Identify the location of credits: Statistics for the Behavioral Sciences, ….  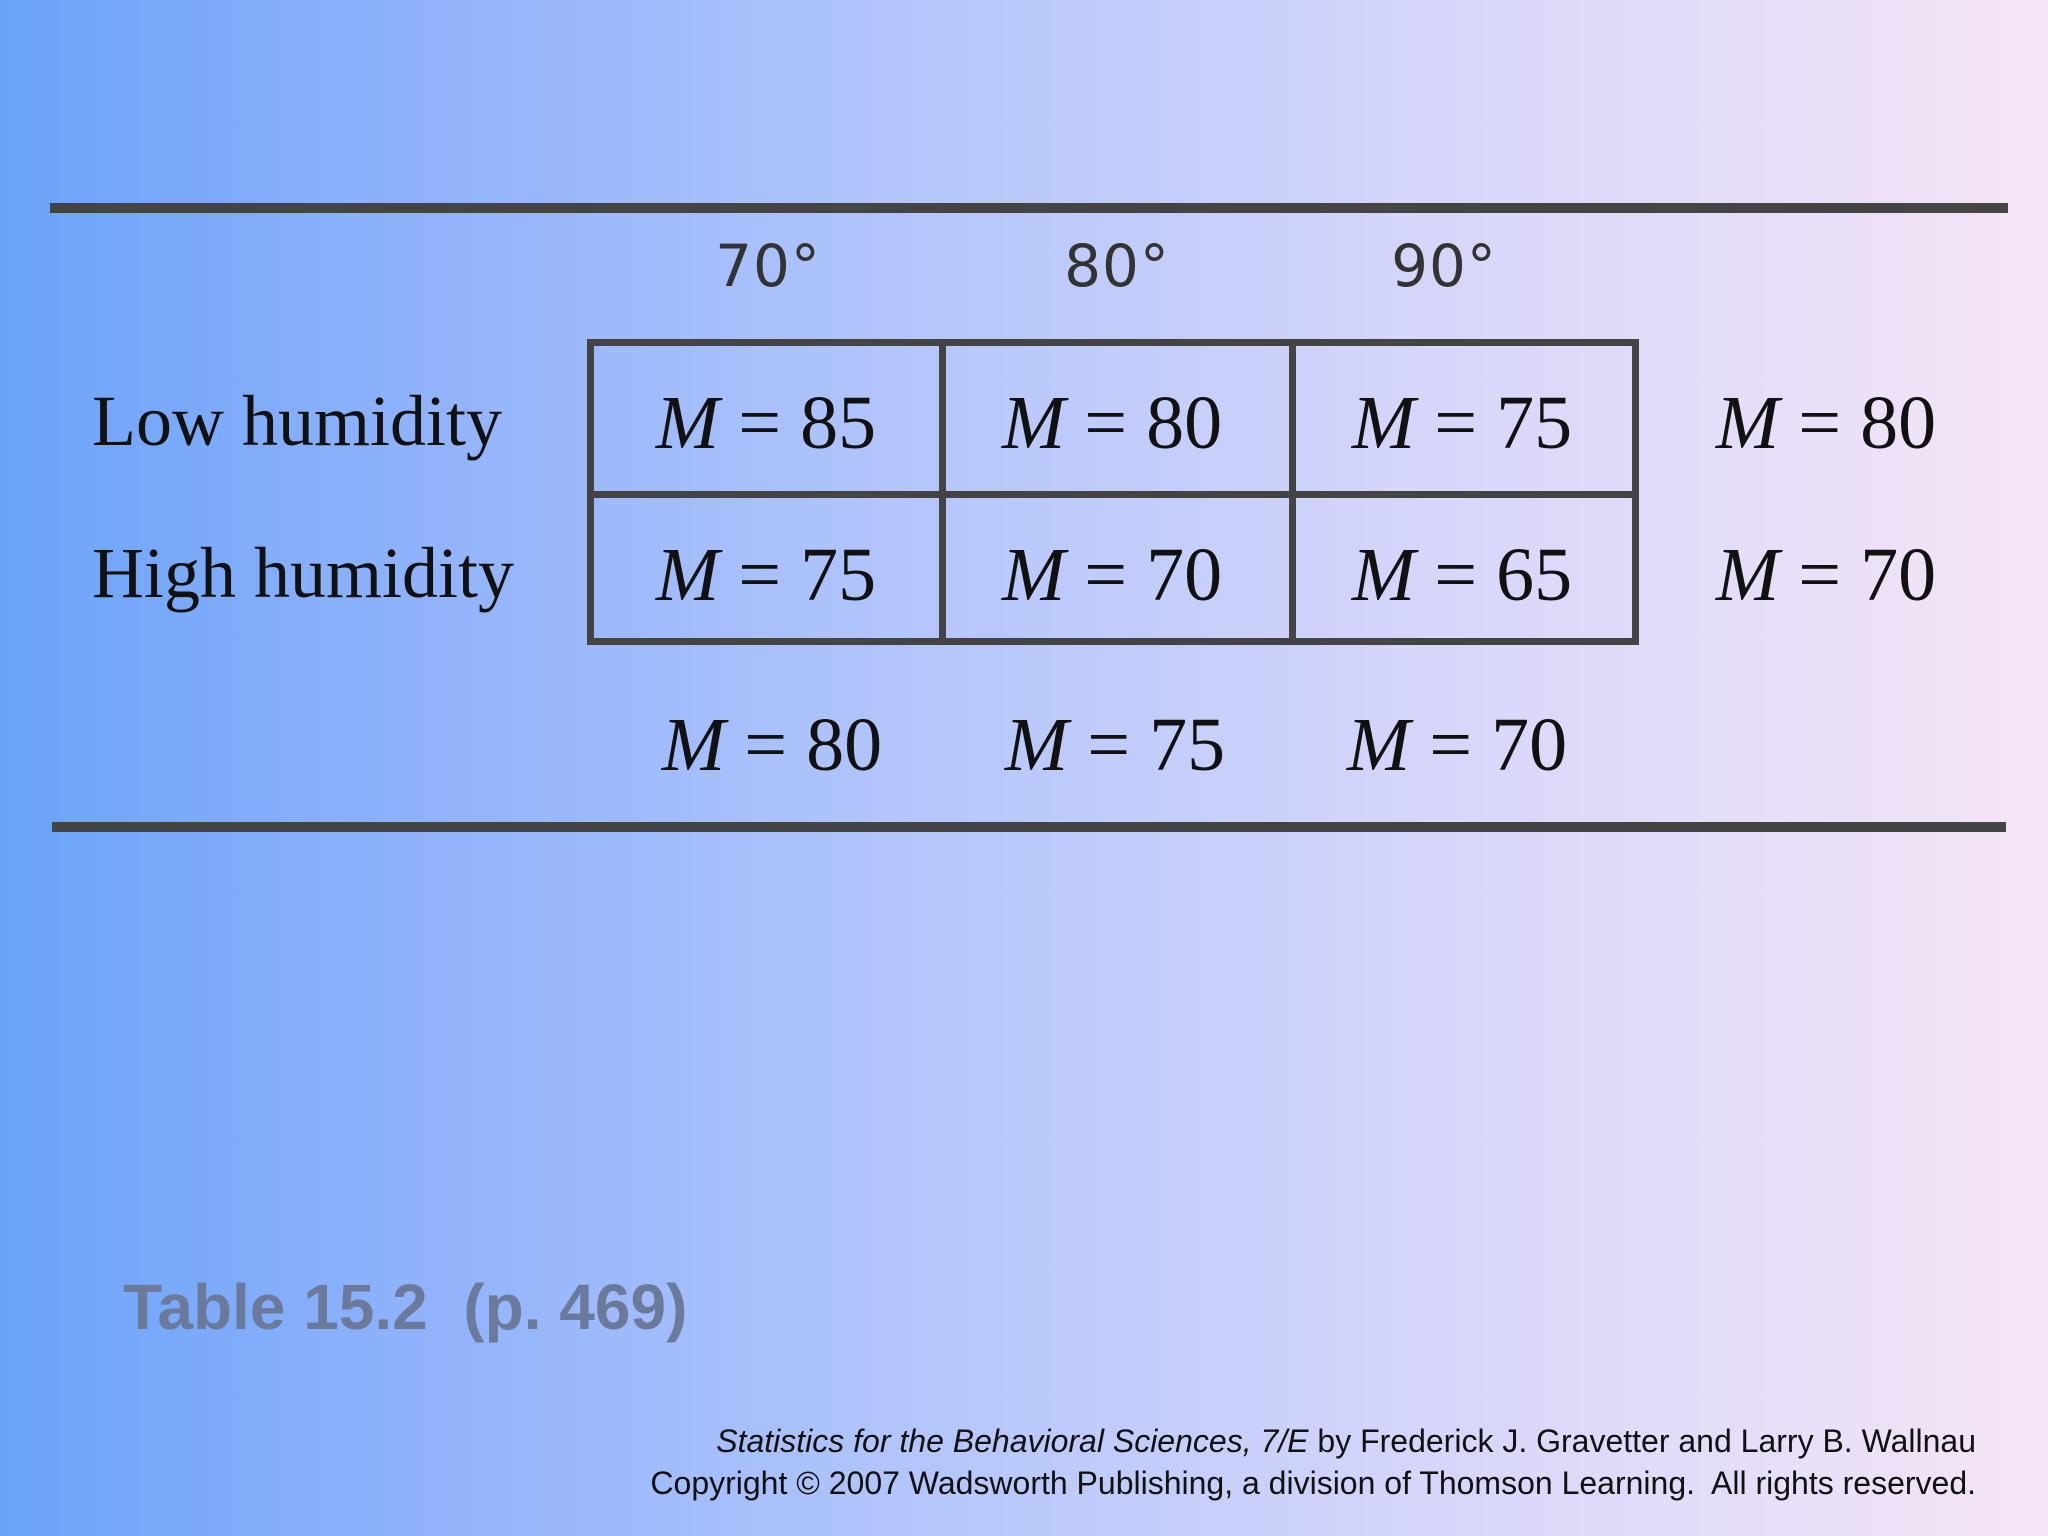
(1313, 1462).